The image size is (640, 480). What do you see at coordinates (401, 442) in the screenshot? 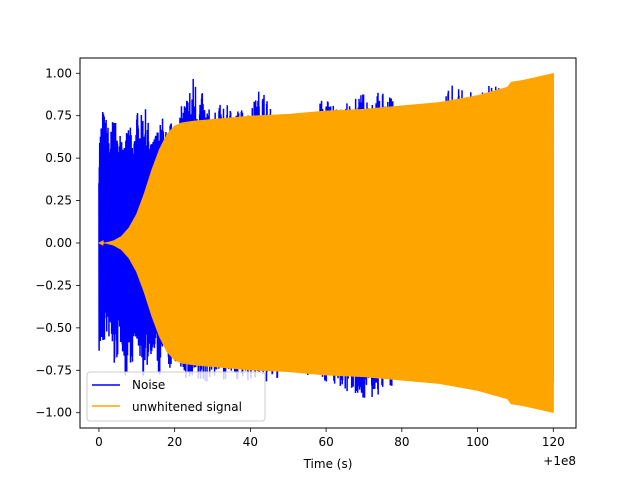
I see `x-tick-label: 80` at bounding box center [401, 442].